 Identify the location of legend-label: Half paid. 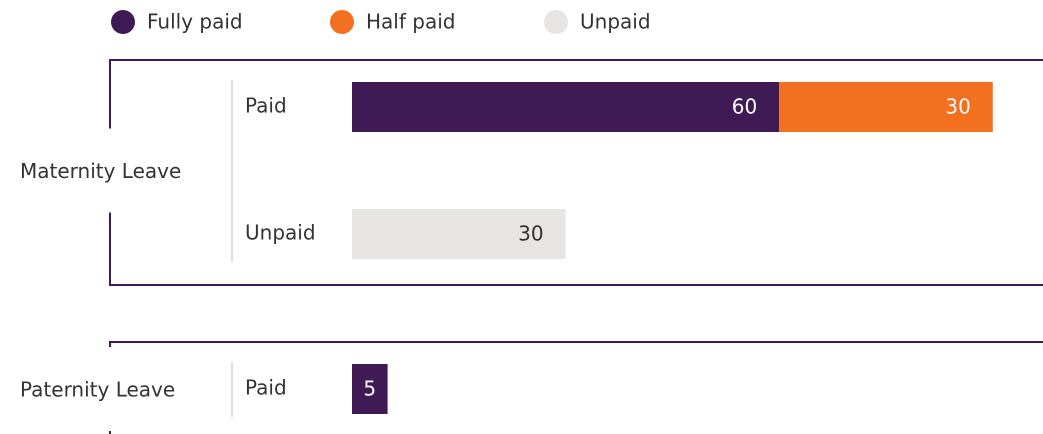
(410, 22).